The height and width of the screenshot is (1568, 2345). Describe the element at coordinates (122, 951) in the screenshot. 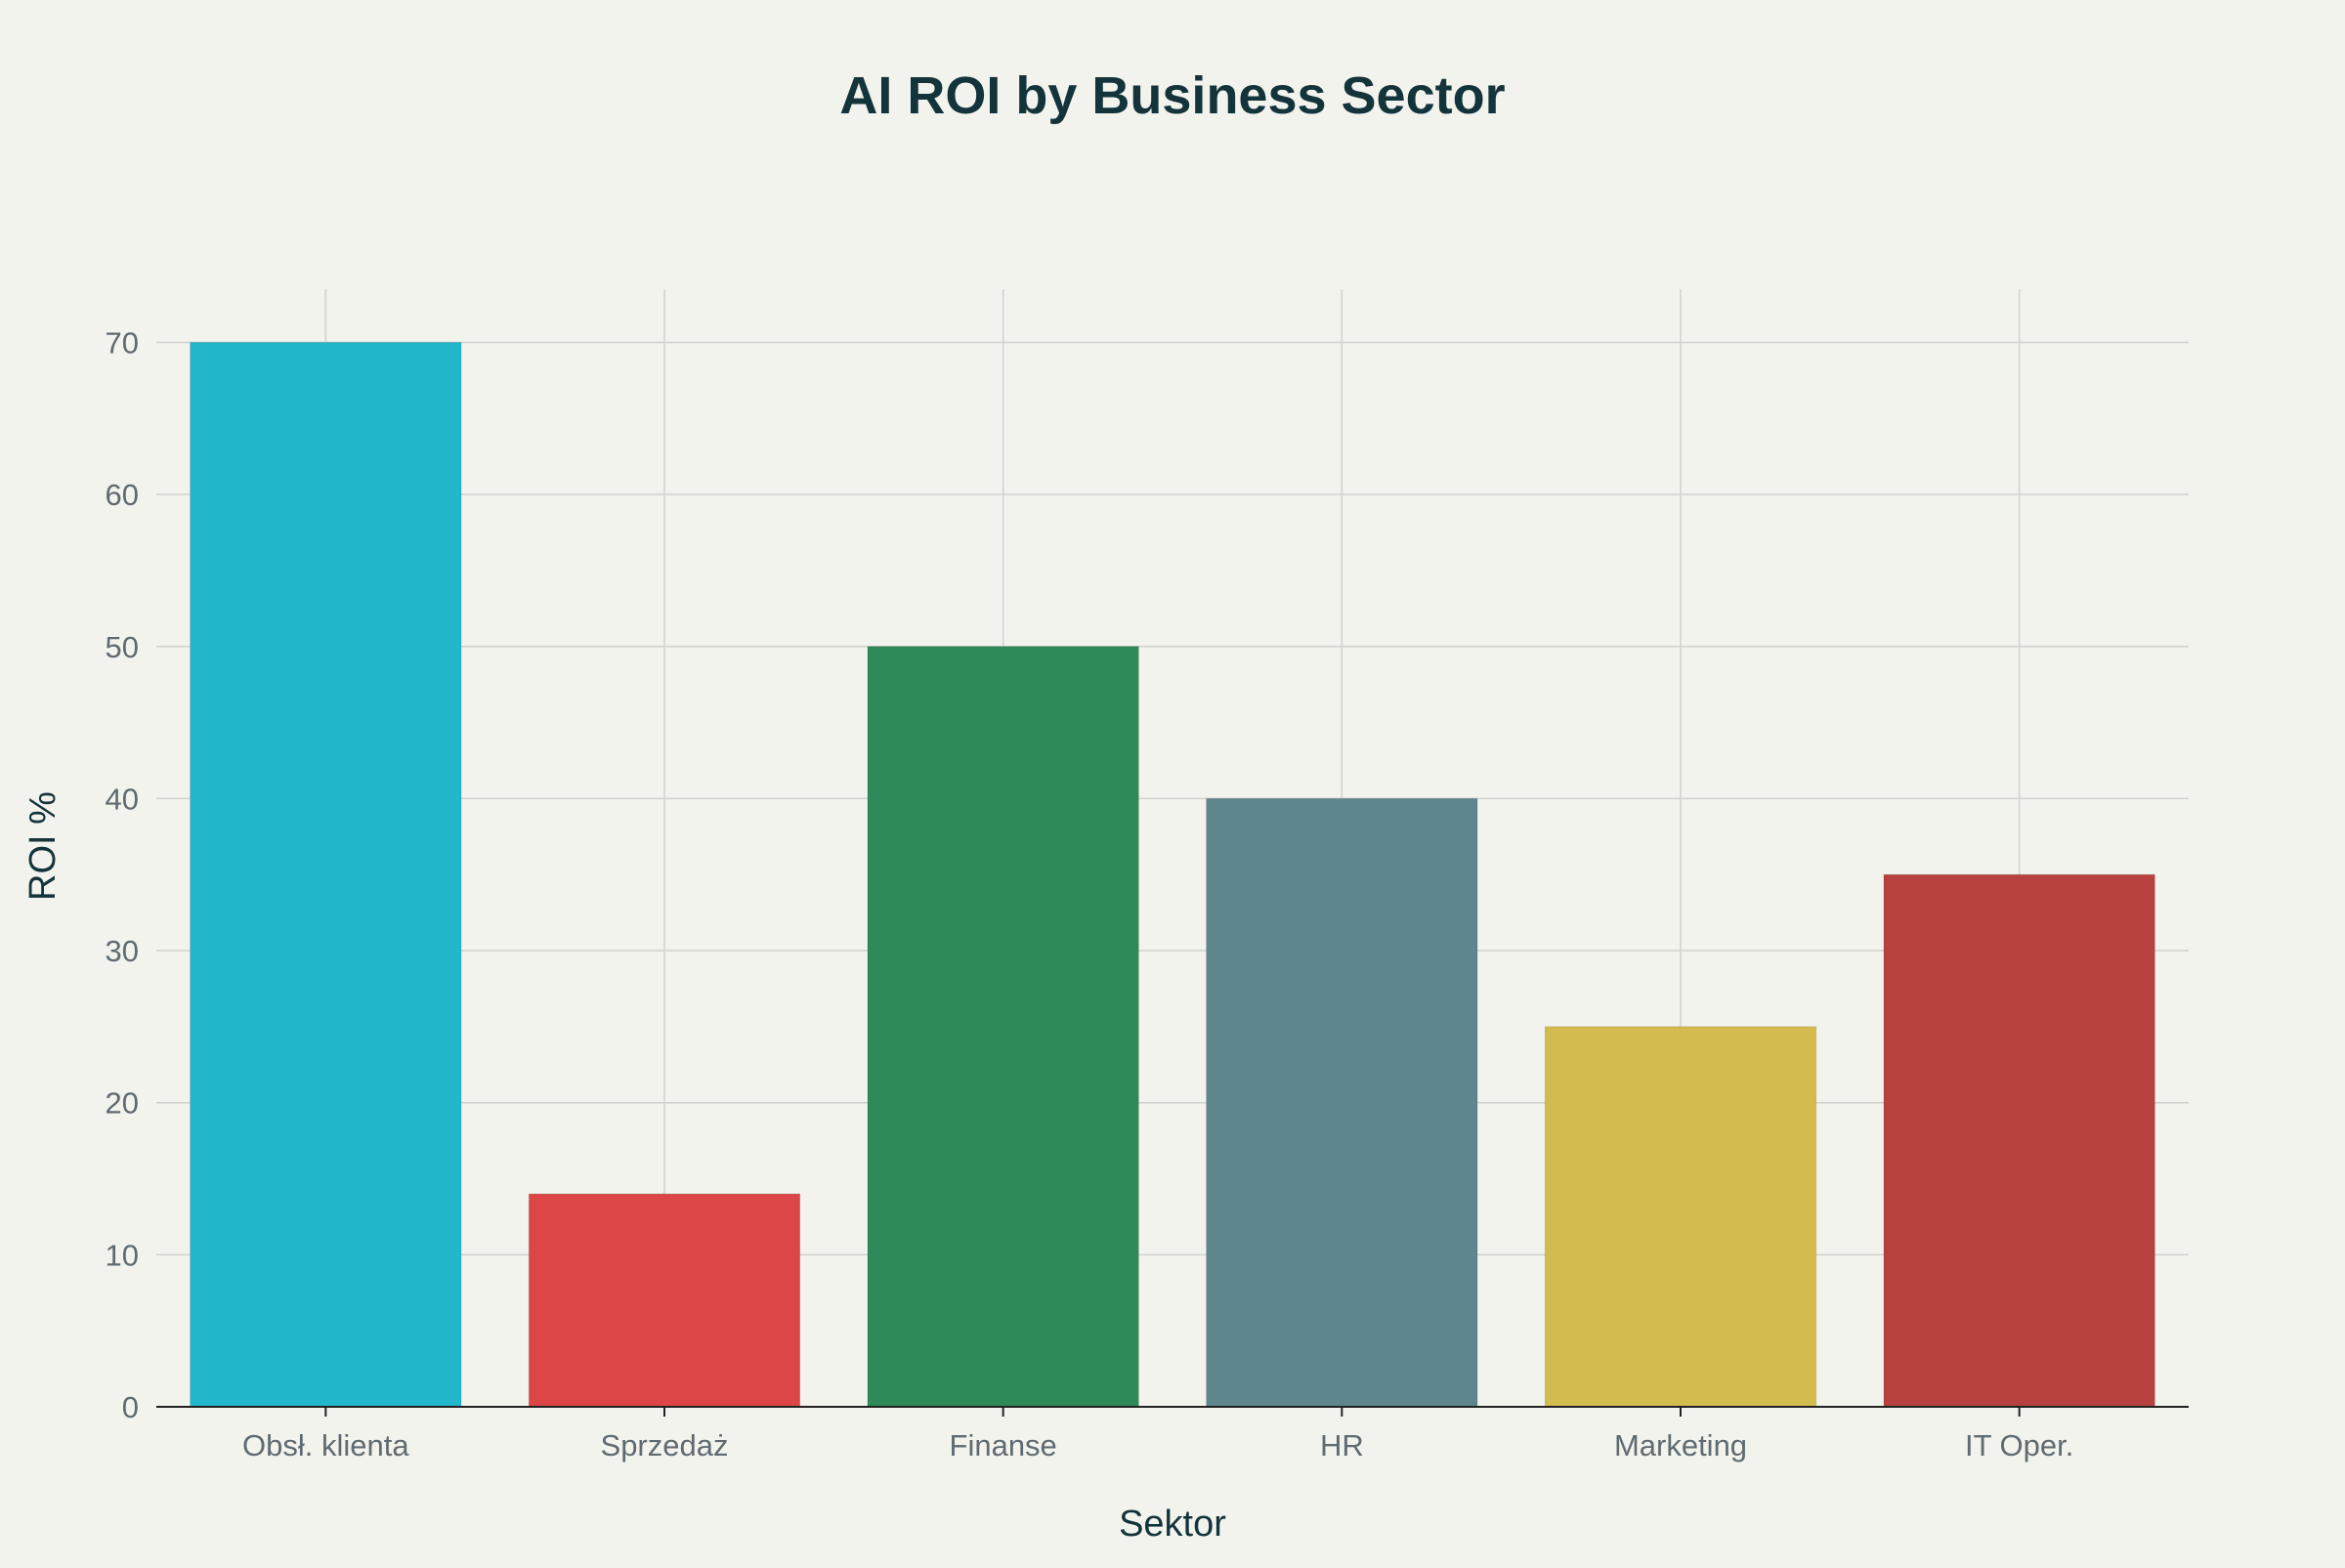

I see `y-tick-label: 30` at that location.